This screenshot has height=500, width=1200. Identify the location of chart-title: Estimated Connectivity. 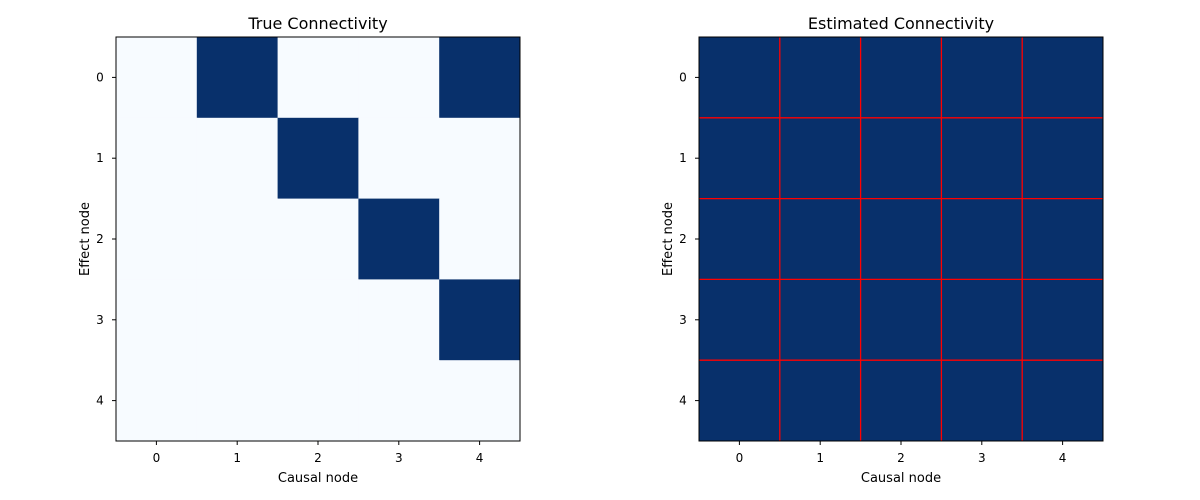
(901, 23).